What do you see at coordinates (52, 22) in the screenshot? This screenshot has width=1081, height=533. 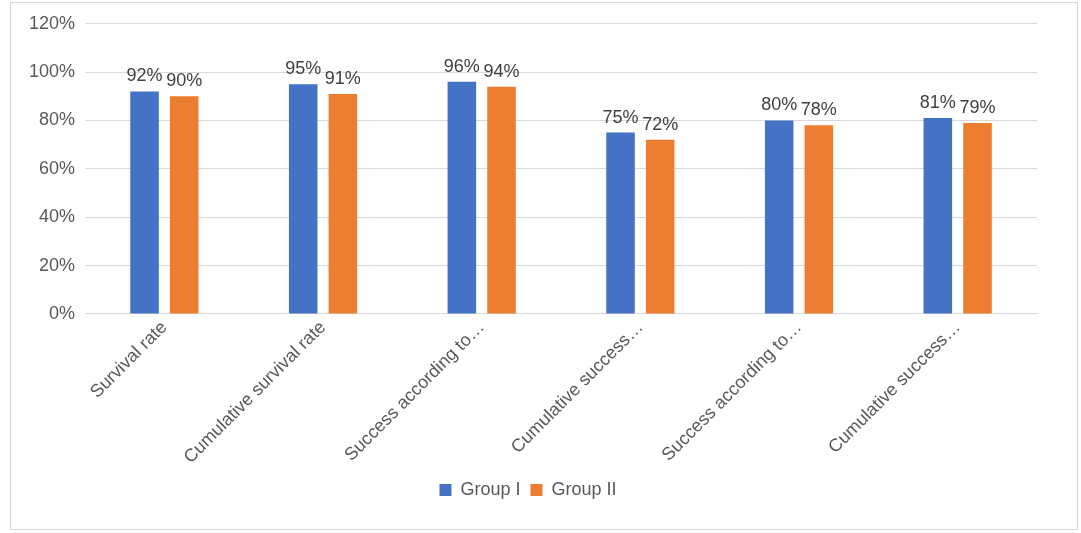 I see `y-tick-label: 120%` at bounding box center [52, 22].